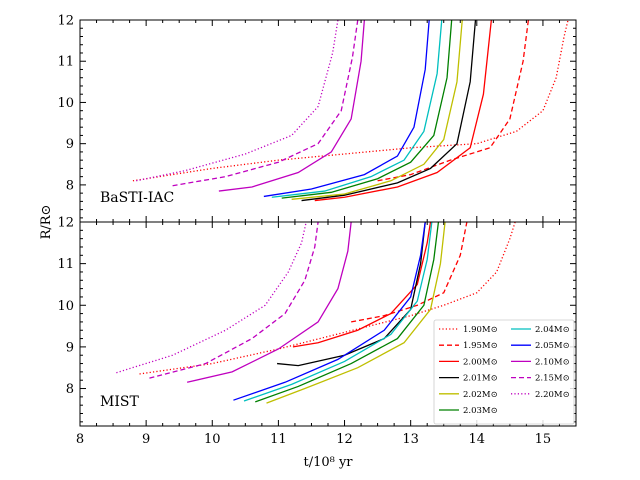 This screenshot has width=640, height=480. What do you see at coordinates (480, 395) in the screenshot?
I see `legend-label: 2.02M⊙` at bounding box center [480, 395].